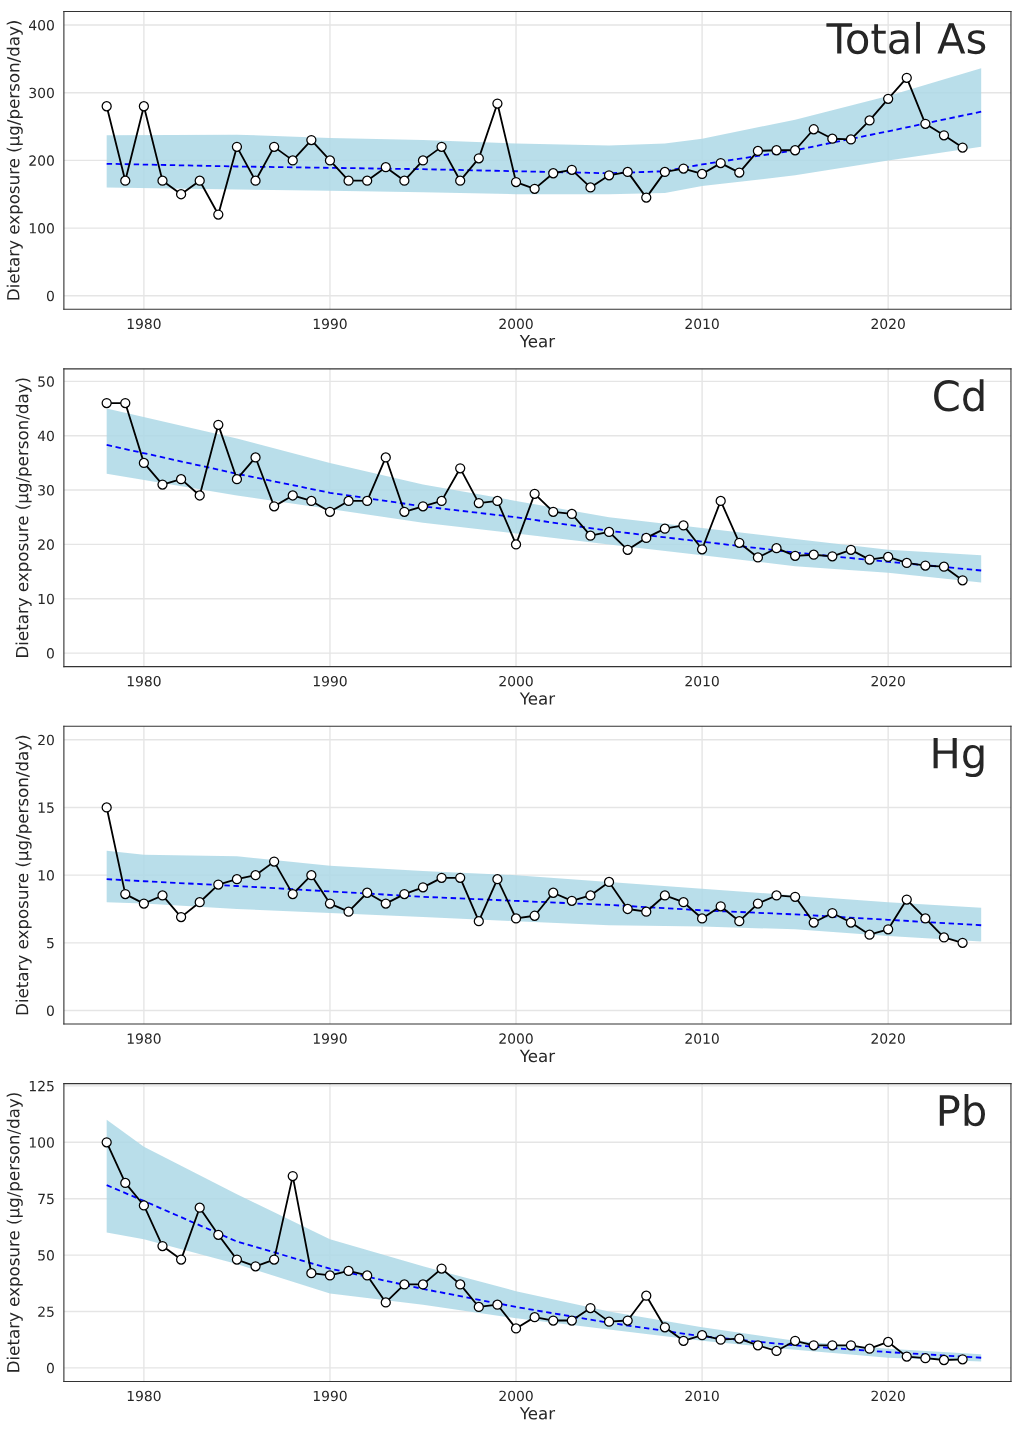  What do you see at coordinates (41, 228) in the screenshot?
I see `y-tick-label: 100` at bounding box center [41, 228].